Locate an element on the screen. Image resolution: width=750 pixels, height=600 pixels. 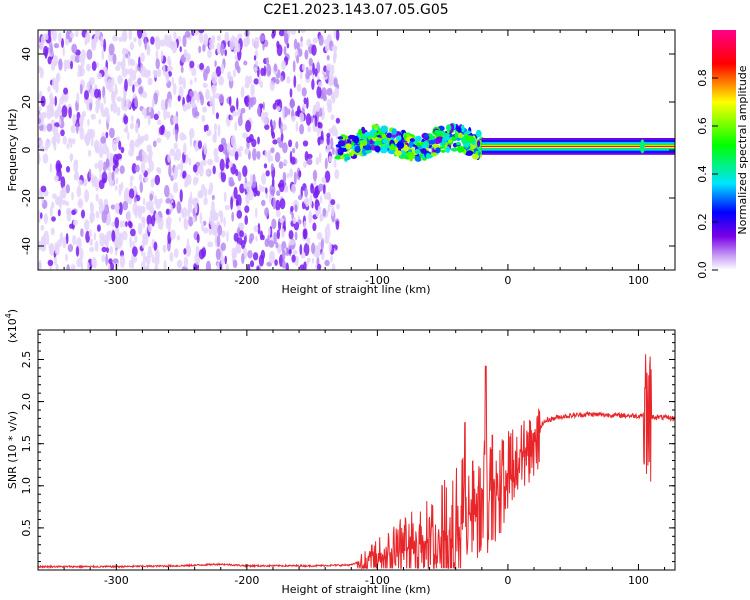
y-tick-label: 2.0 is located at coordinates (26, 402).